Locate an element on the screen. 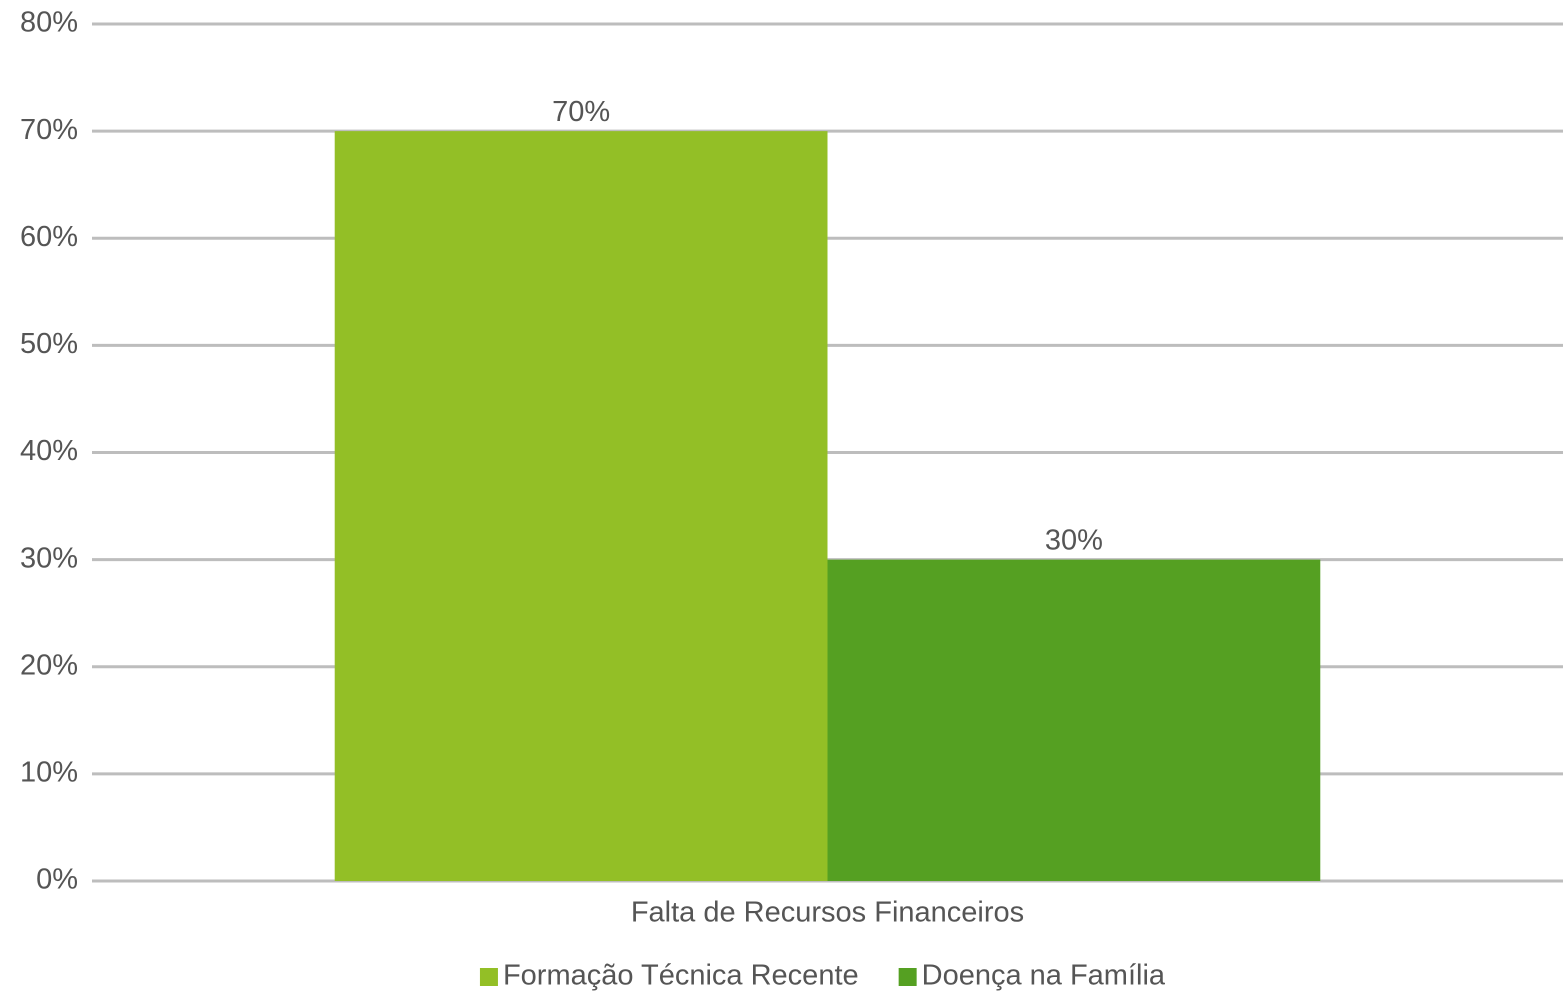  legend-label: Doença na Família is located at coordinates (1044, 976).